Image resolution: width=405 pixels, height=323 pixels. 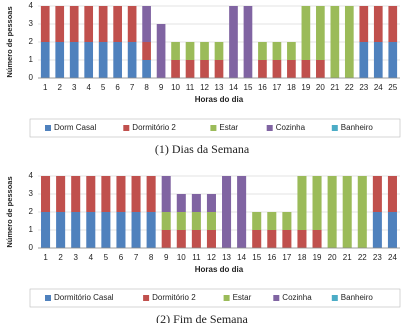 I want to click on x-tick-label: 15, so click(x=248, y=87).